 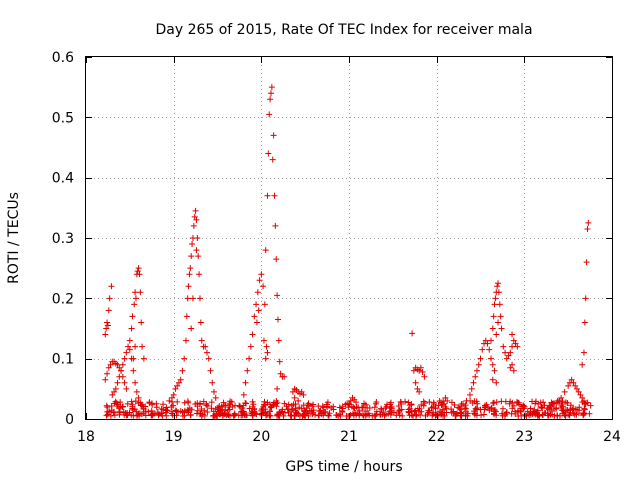 I want to click on x-tick-label: 23, so click(x=524, y=437).